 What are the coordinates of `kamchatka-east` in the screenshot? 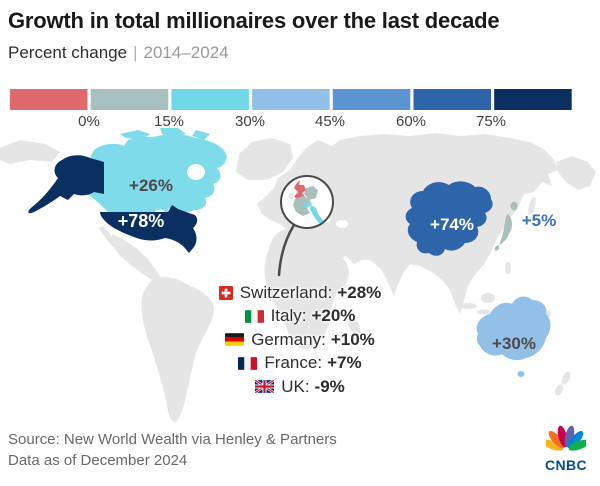 It's located at (576, 173).